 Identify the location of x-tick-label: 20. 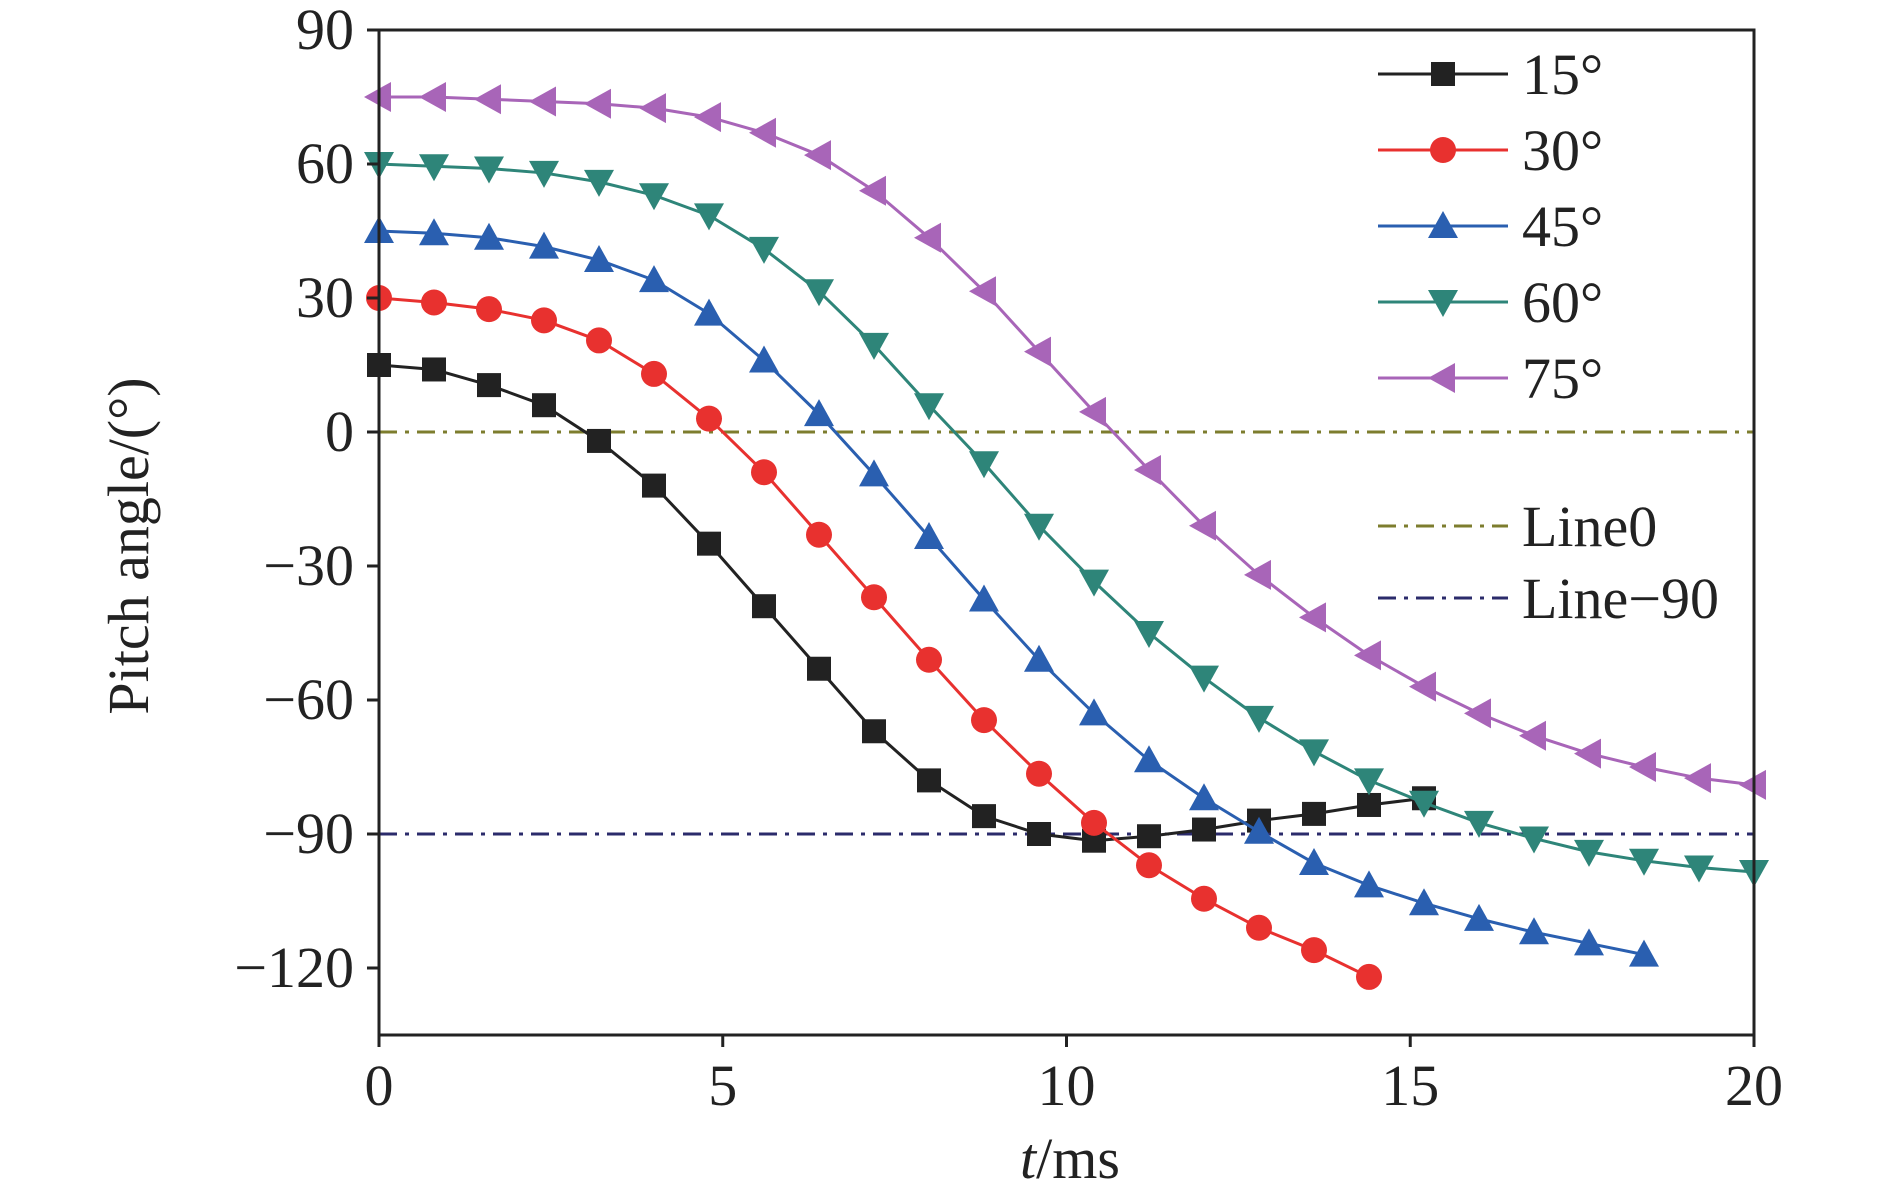
(1754, 1085).